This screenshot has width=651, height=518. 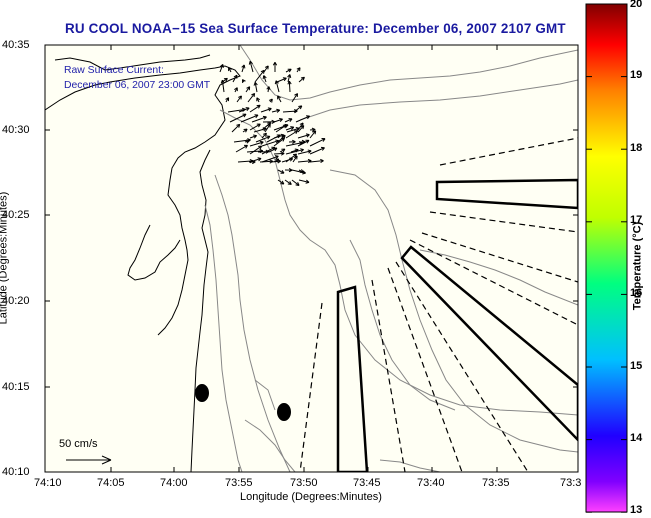 What do you see at coordinates (16, 45) in the screenshot?
I see `y-tick-label: 40:35` at bounding box center [16, 45].